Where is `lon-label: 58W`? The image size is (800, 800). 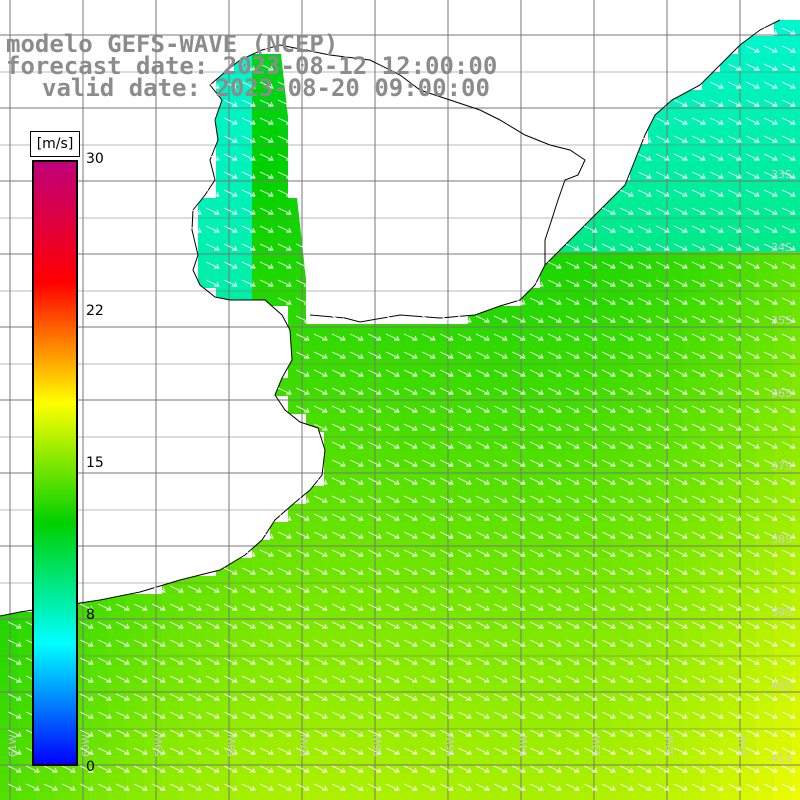 lon-label: 58W is located at coordinates (232, 745).